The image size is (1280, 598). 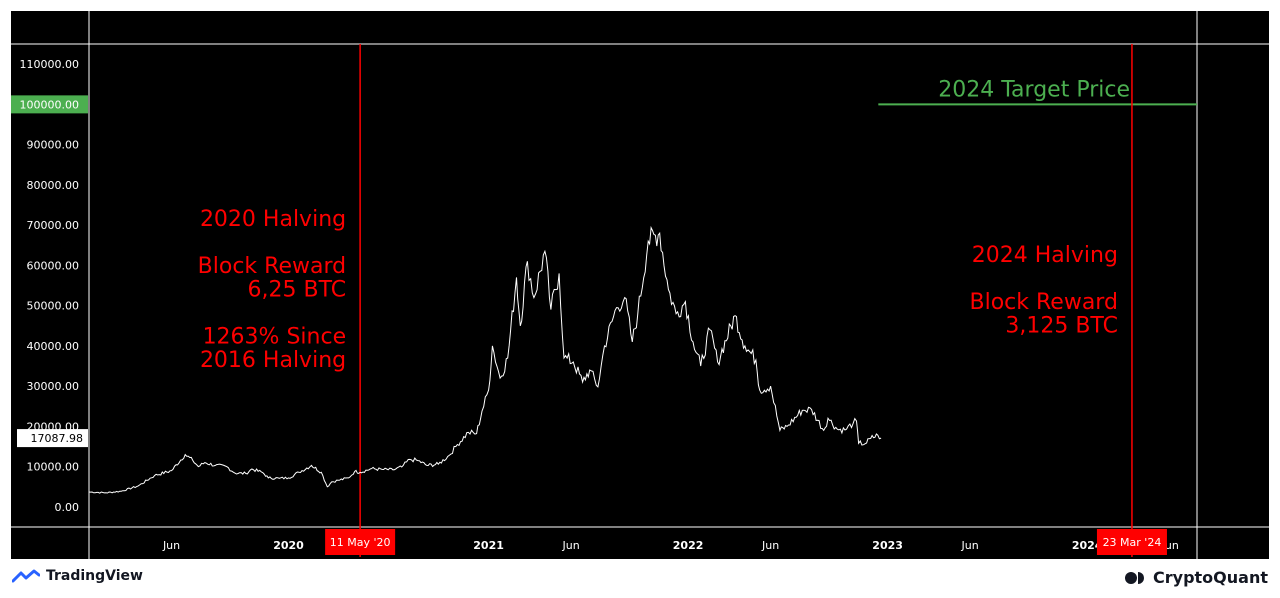 I want to click on y-tick-label: 40000.00, so click(x=53, y=346).